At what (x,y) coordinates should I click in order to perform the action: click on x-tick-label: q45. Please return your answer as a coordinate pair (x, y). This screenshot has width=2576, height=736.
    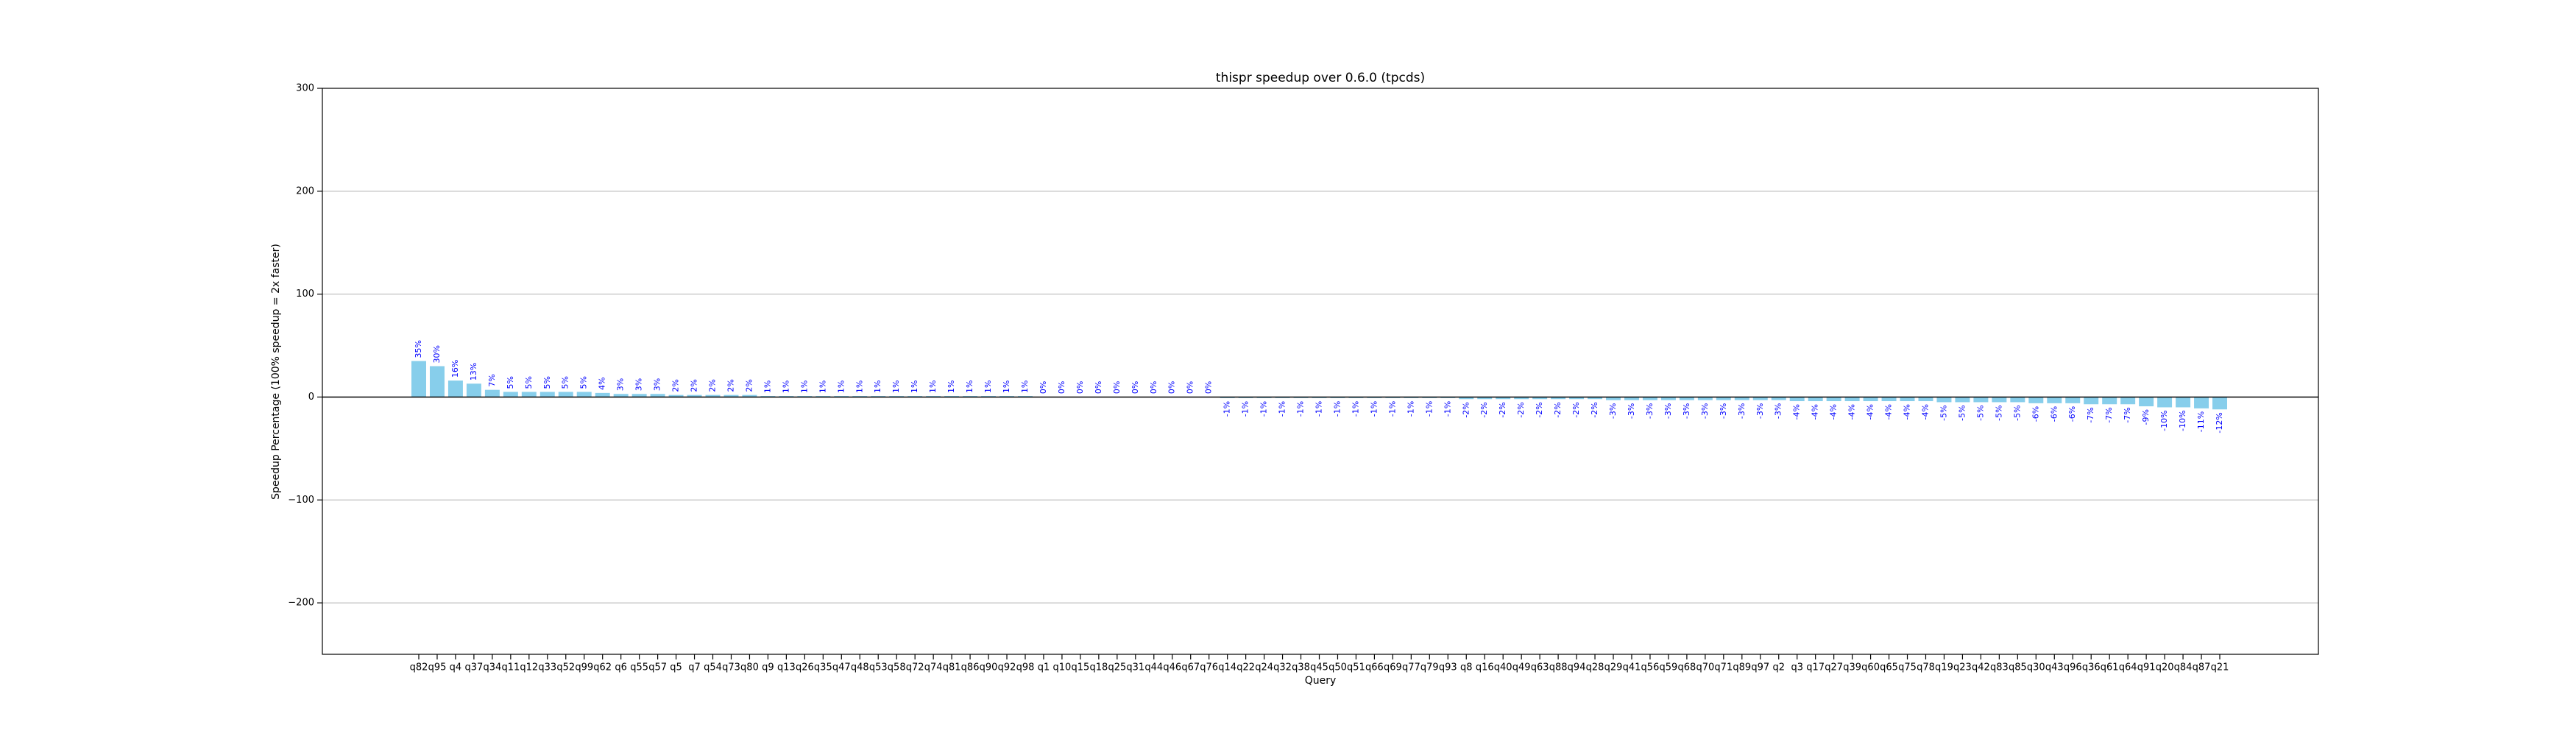
    Looking at the image, I should click on (1319, 667).